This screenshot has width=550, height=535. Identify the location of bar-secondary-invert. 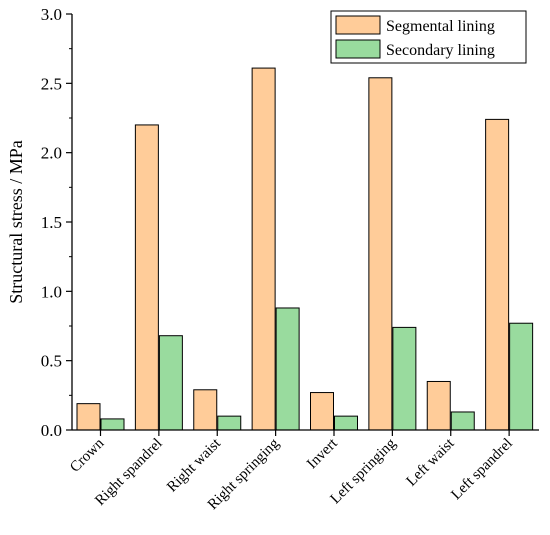
(346, 423).